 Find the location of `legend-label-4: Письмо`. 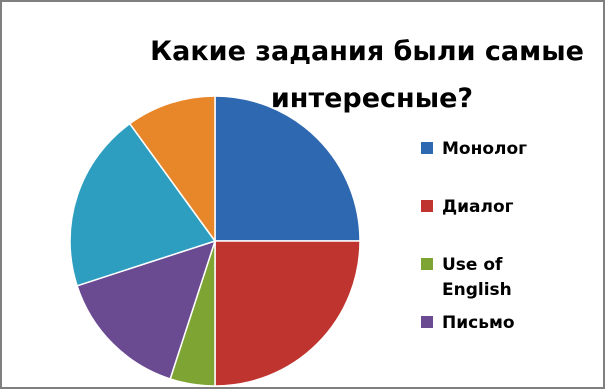

legend-label-4: Письмо is located at coordinates (478, 323).